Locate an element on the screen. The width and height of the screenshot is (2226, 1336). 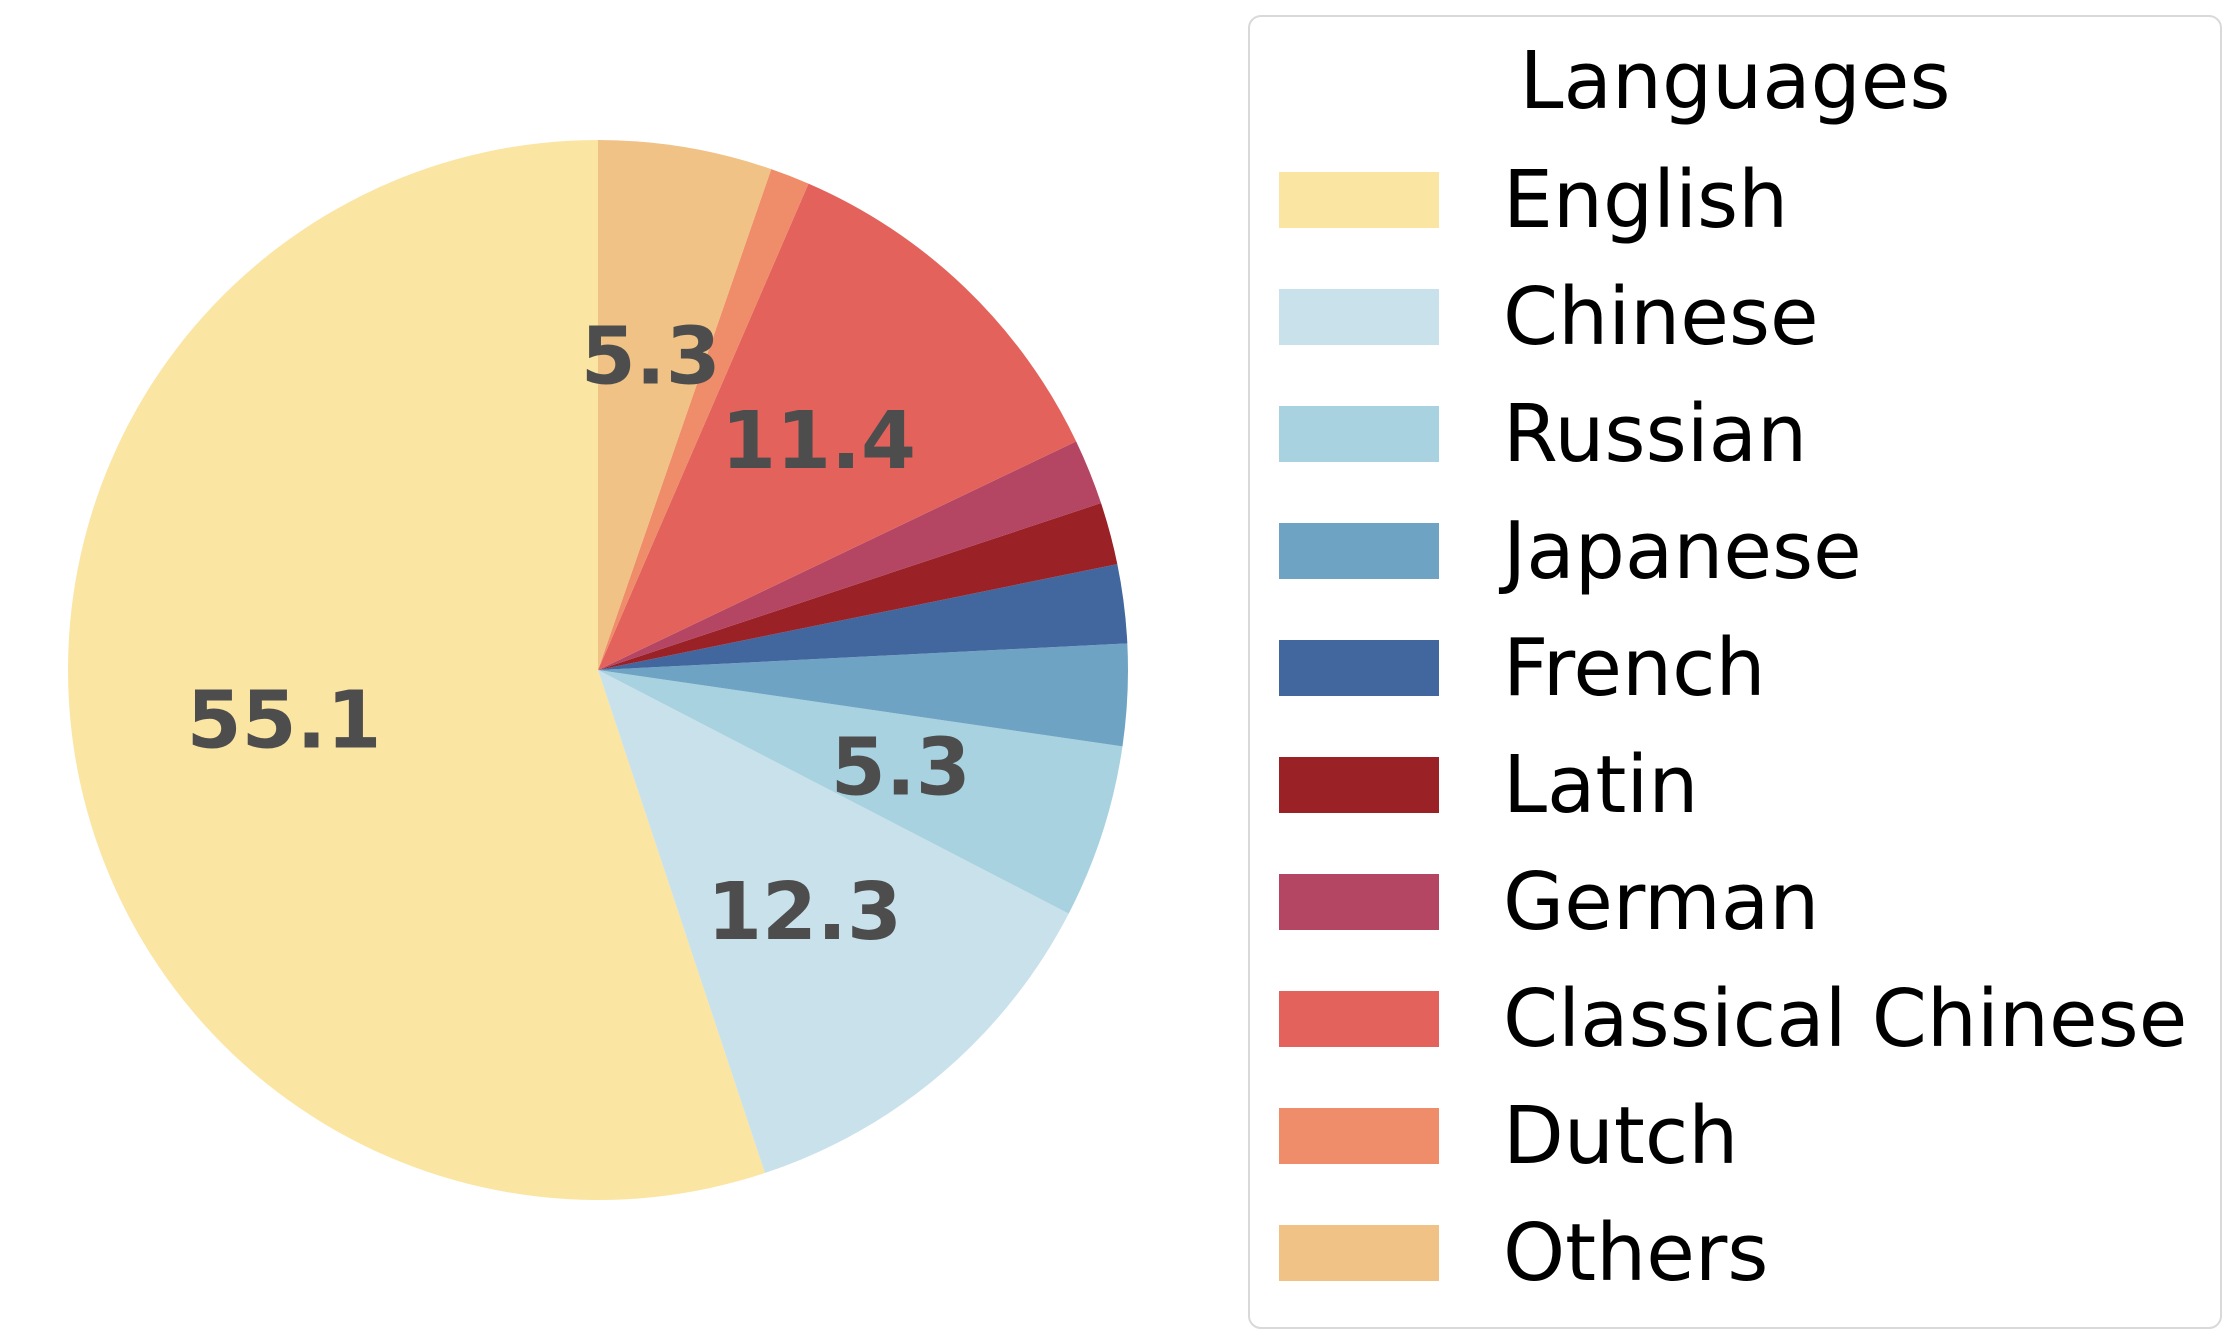
legend-label-chinese: Chinese is located at coordinates (1661, 317).